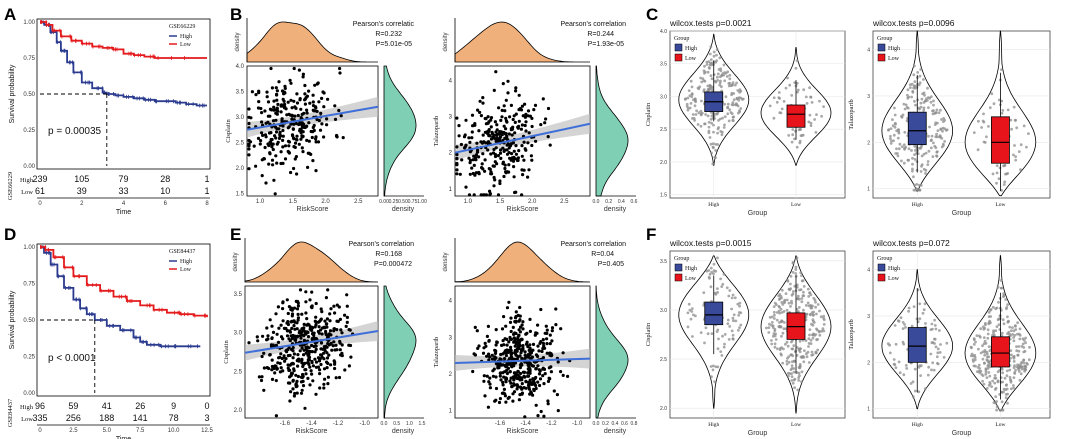 The width and height of the screenshot is (1065, 439). Describe the element at coordinates (10, 14) in the screenshot. I see `panel-label-a: A` at that location.